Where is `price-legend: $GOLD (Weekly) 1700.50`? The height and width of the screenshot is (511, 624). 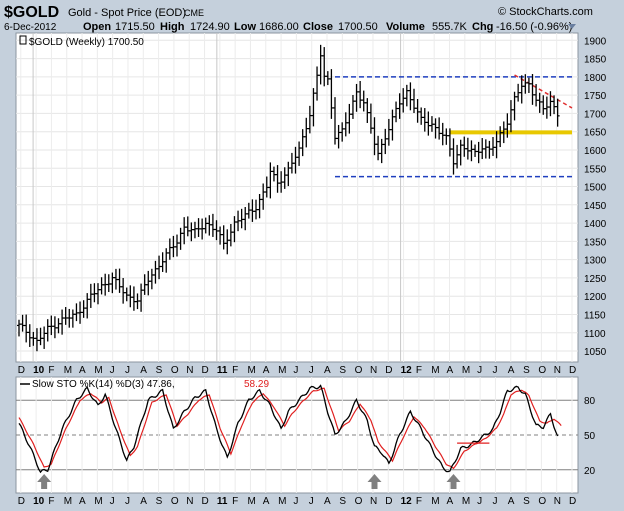
price-legend: $GOLD (Weekly) 1700.50 is located at coordinates (81, 41).